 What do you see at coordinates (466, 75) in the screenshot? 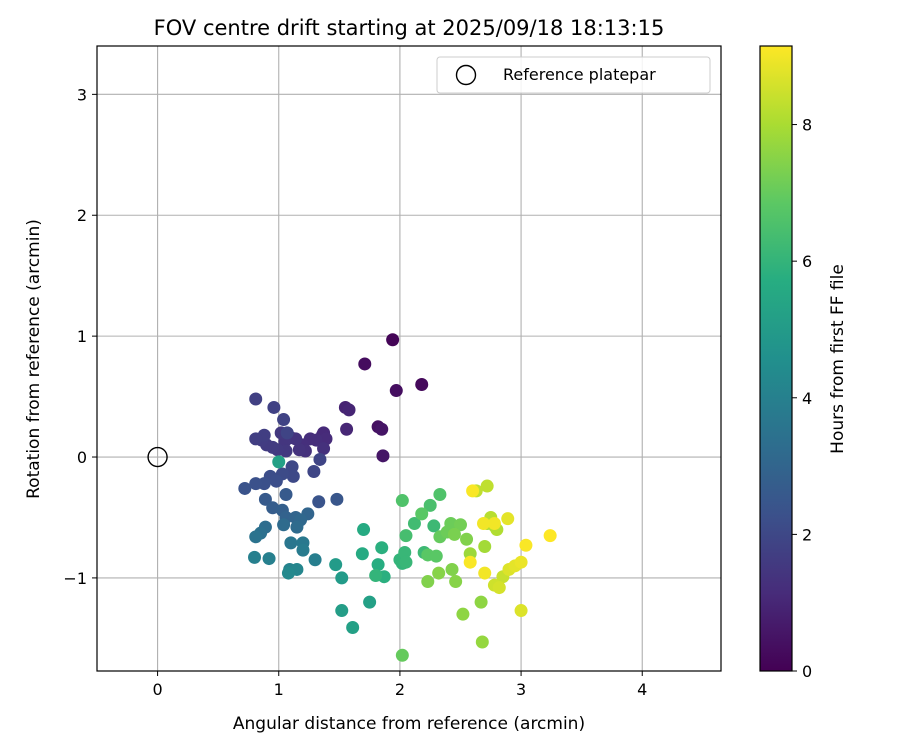
I see `legend-marker` at bounding box center [466, 75].